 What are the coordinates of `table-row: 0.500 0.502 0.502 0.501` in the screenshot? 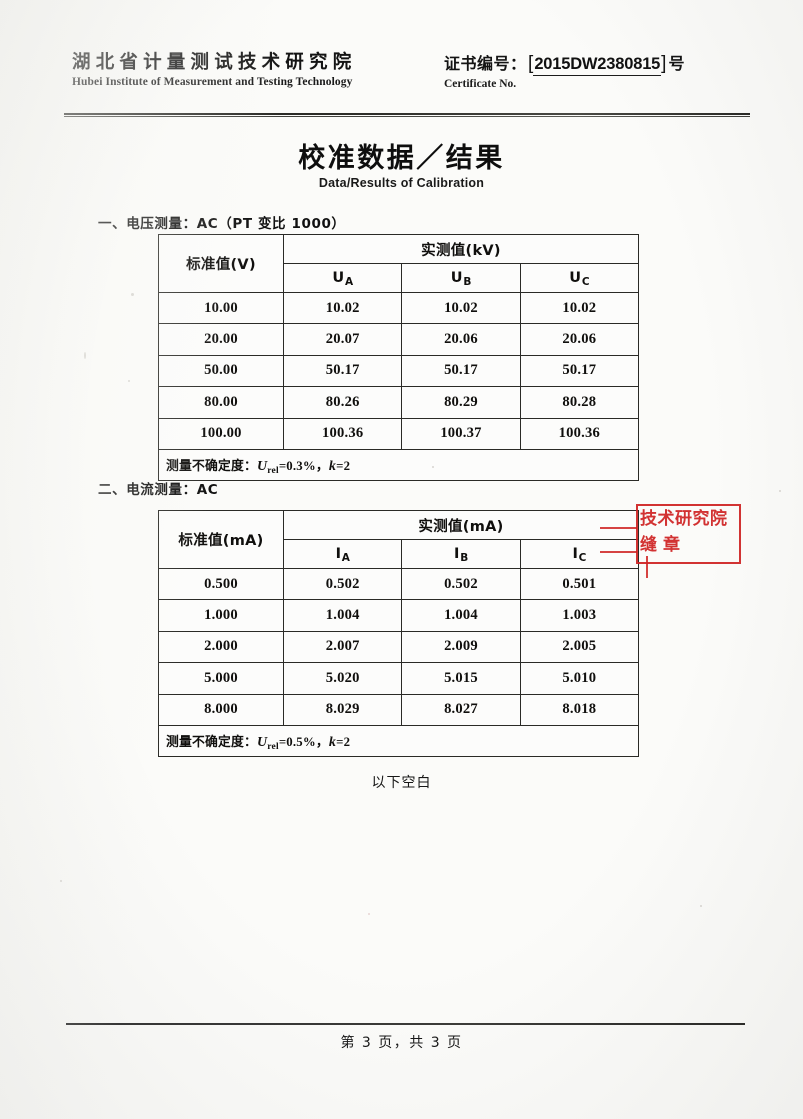 It's located at (399, 584).